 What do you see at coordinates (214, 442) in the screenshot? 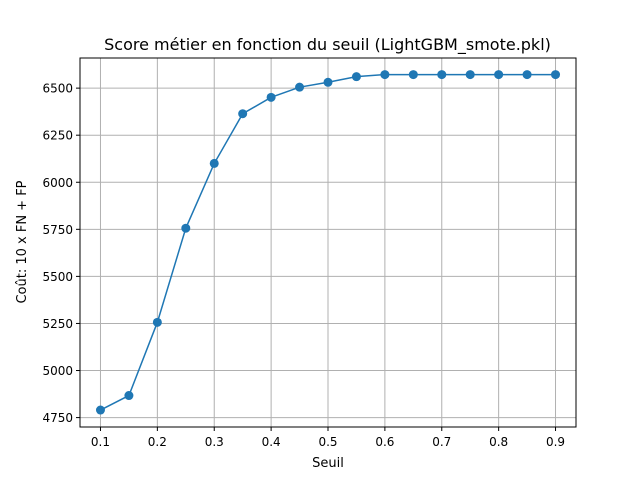
I see `x-tick-label: 0.3` at bounding box center [214, 442].